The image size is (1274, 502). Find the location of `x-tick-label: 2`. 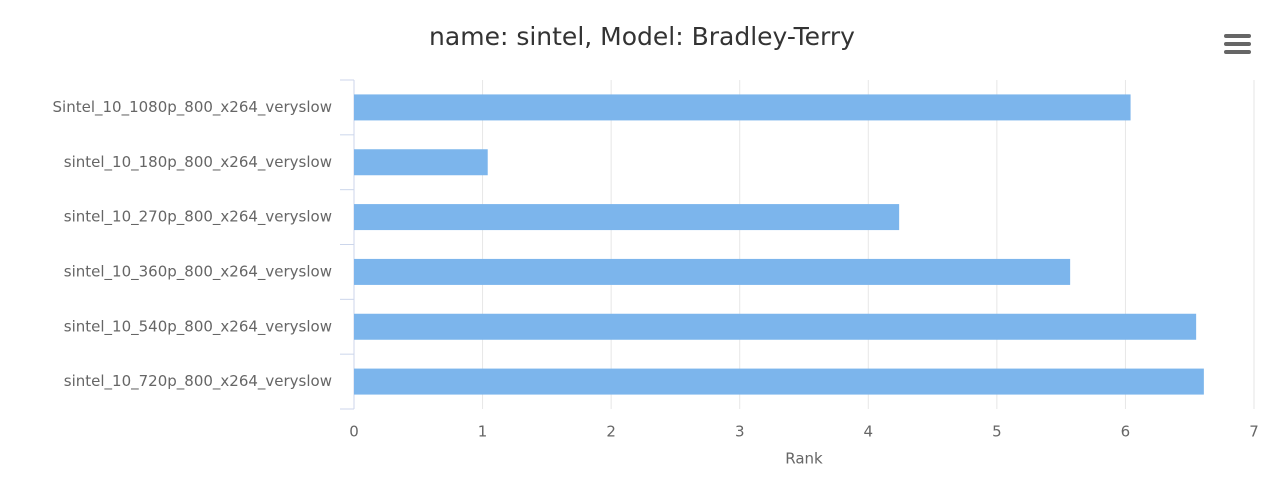

x-tick-label: 2 is located at coordinates (611, 432).